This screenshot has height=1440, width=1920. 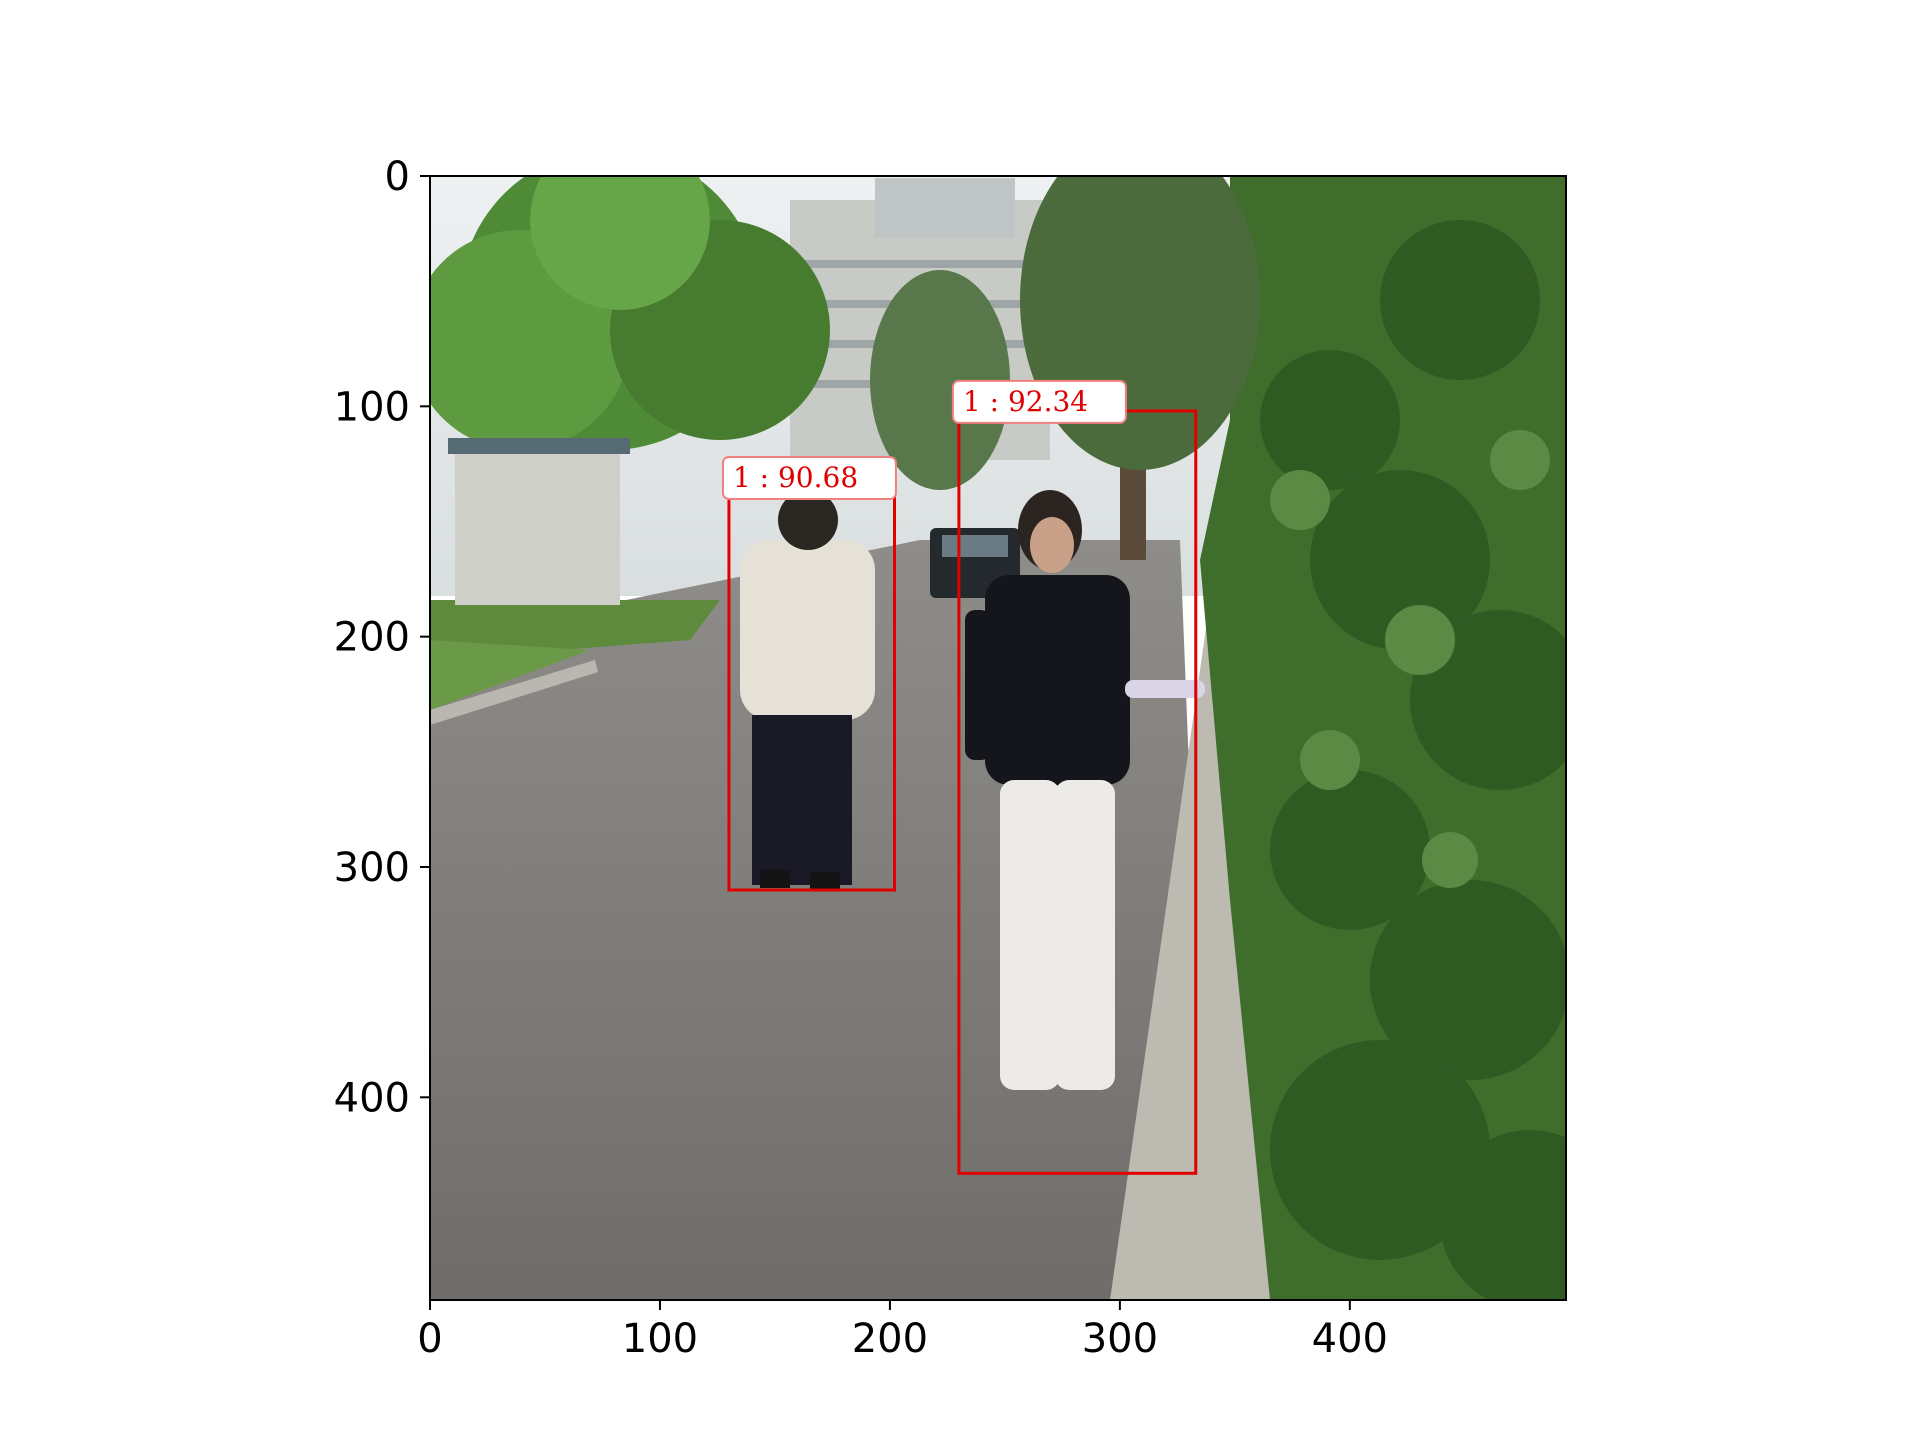 I want to click on x-tick-label: 400, so click(x=1350, y=1339).